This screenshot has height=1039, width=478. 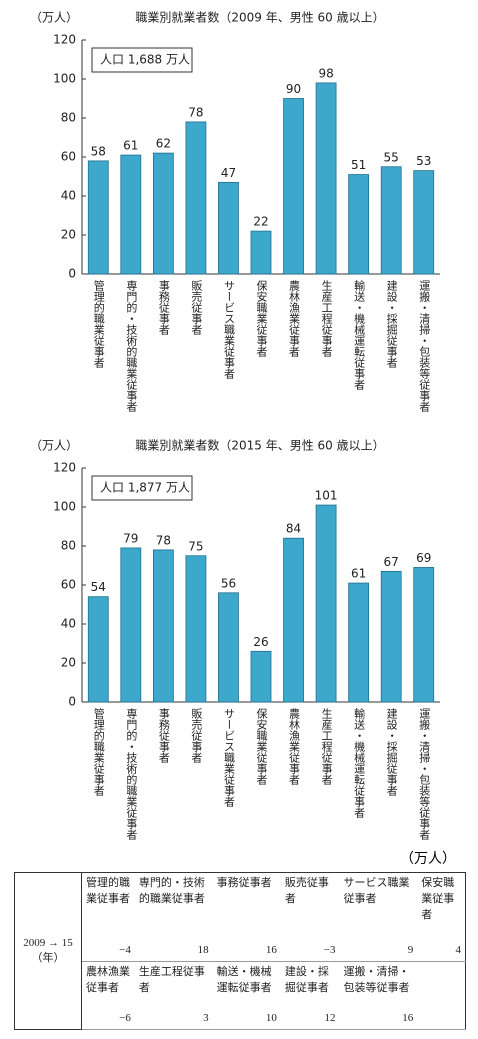 What do you see at coordinates (173, 951) in the screenshot?
I see `table-value: 18` at bounding box center [173, 951].